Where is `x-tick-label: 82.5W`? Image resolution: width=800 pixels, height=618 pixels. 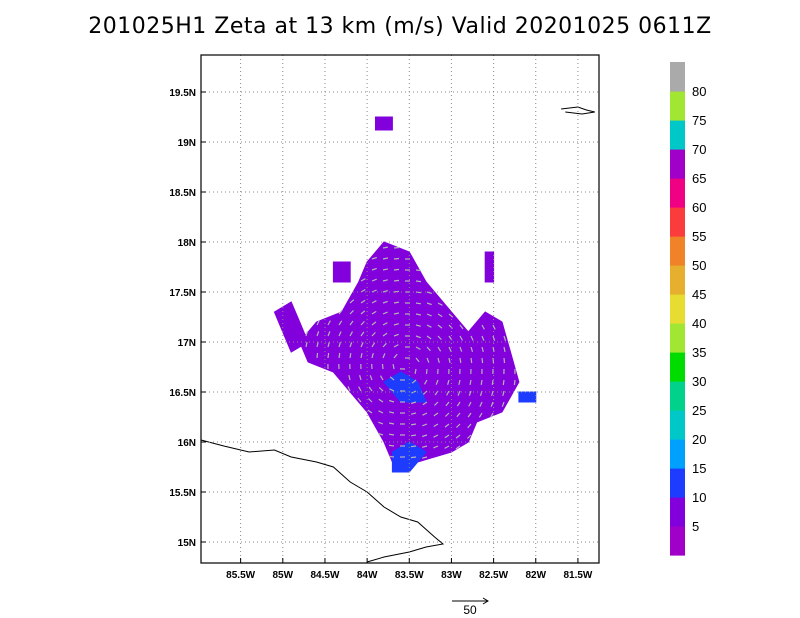 x-tick-label: 82.5W is located at coordinates (493, 575).